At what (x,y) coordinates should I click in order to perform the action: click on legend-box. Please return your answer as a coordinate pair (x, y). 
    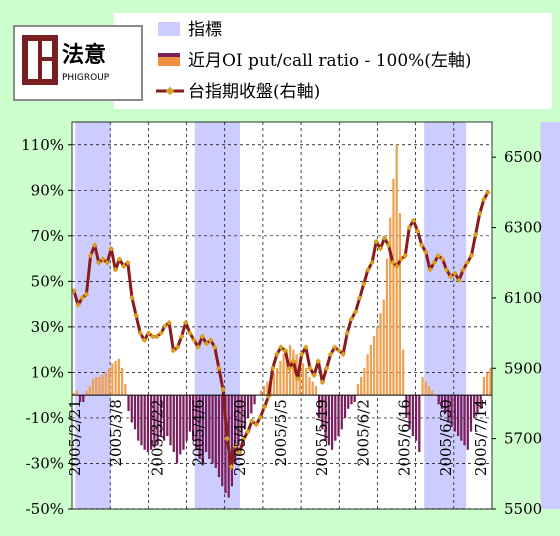
    Looking at the image, I should click on (333, 61).